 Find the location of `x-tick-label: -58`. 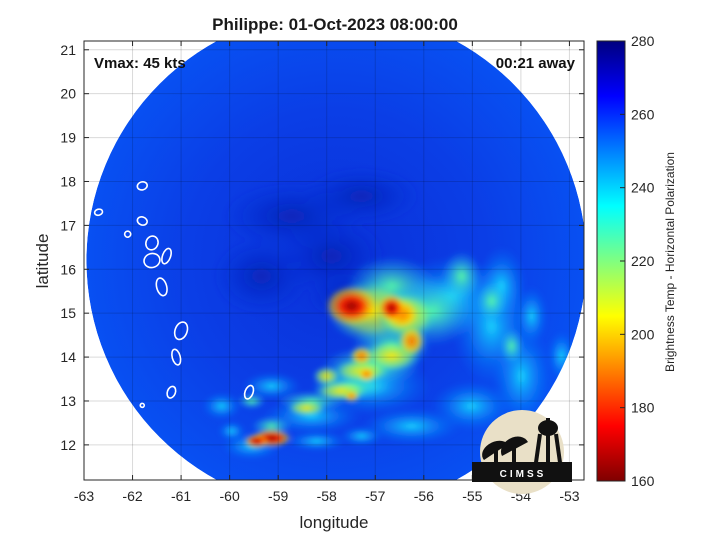

x-tick-label: -58 is located at coordinates (327, 496).